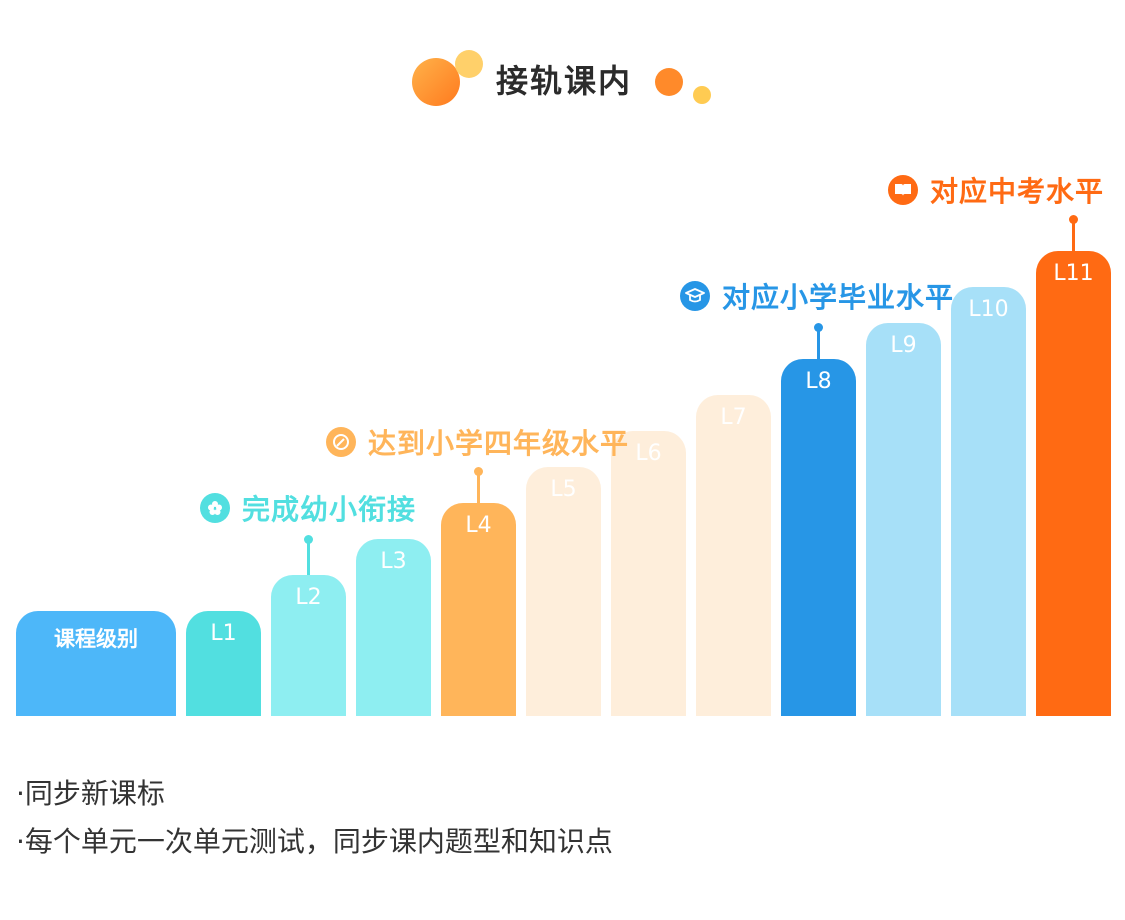 This screenshot has height=920, width=1125. I want to click on decorative-ball-small, so click(469, 64).